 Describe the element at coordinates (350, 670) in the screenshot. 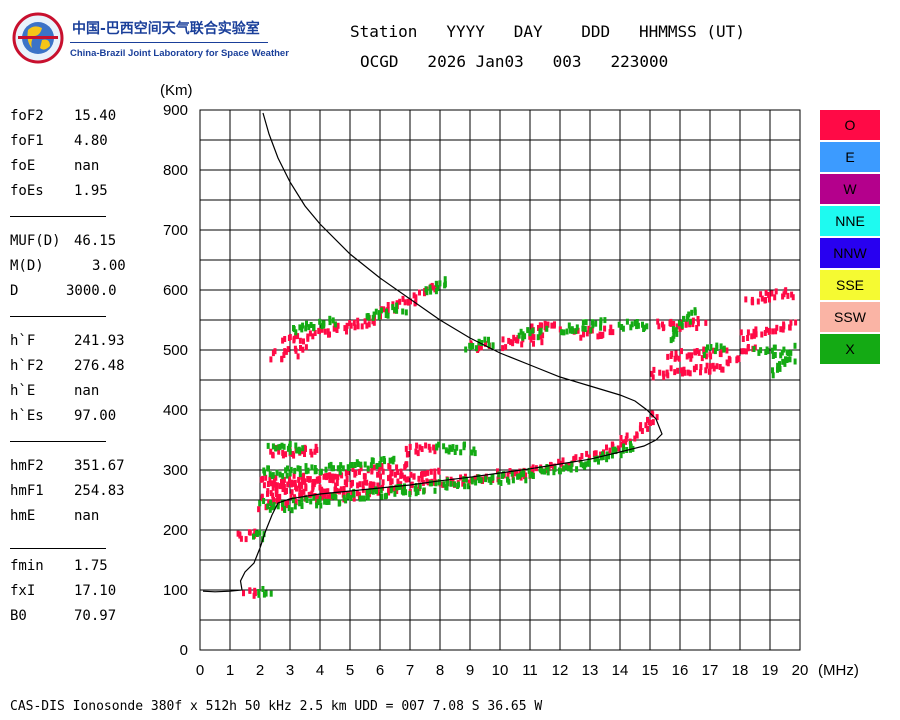

I see `x-tick-label: 5` at that location.